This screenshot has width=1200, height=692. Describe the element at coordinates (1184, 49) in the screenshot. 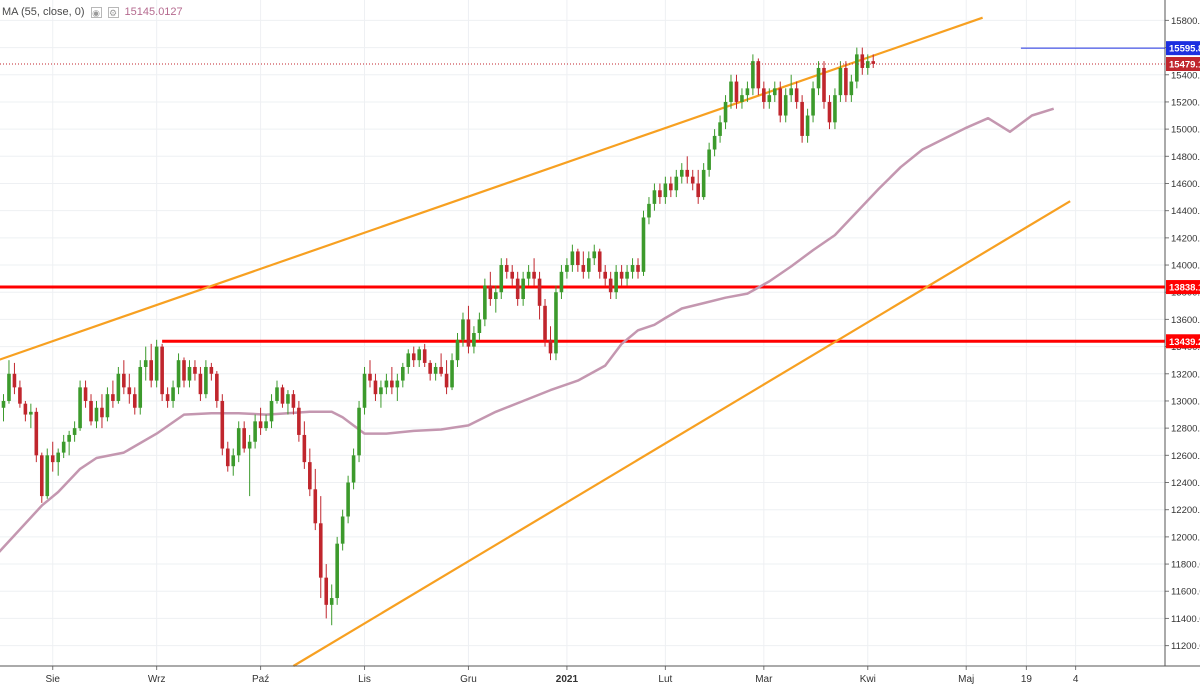

I see `price-label-text: 15595.8` at that location.